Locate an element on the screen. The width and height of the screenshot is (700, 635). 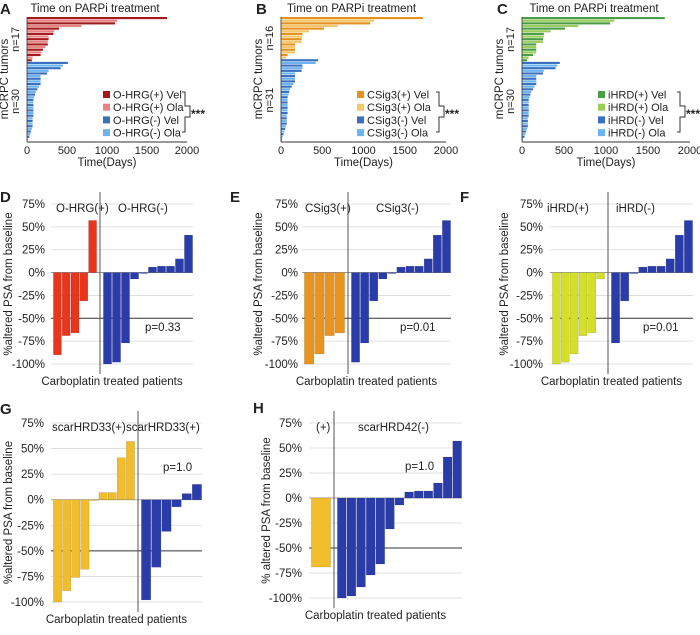
legend-label: O-HRG(-) Vel is located at coordinates (146, 121).